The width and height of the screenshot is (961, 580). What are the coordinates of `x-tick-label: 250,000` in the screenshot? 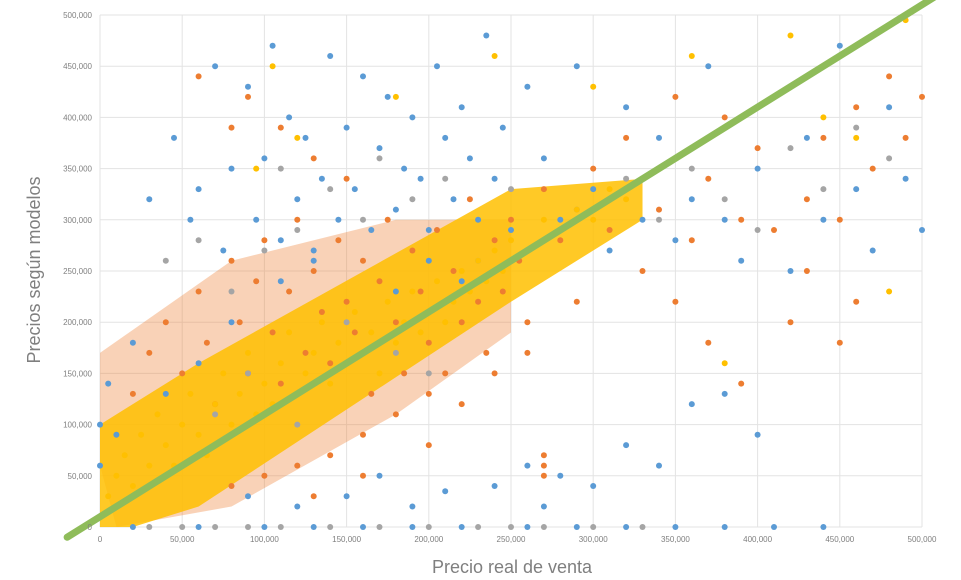 It's located at (511, 539).